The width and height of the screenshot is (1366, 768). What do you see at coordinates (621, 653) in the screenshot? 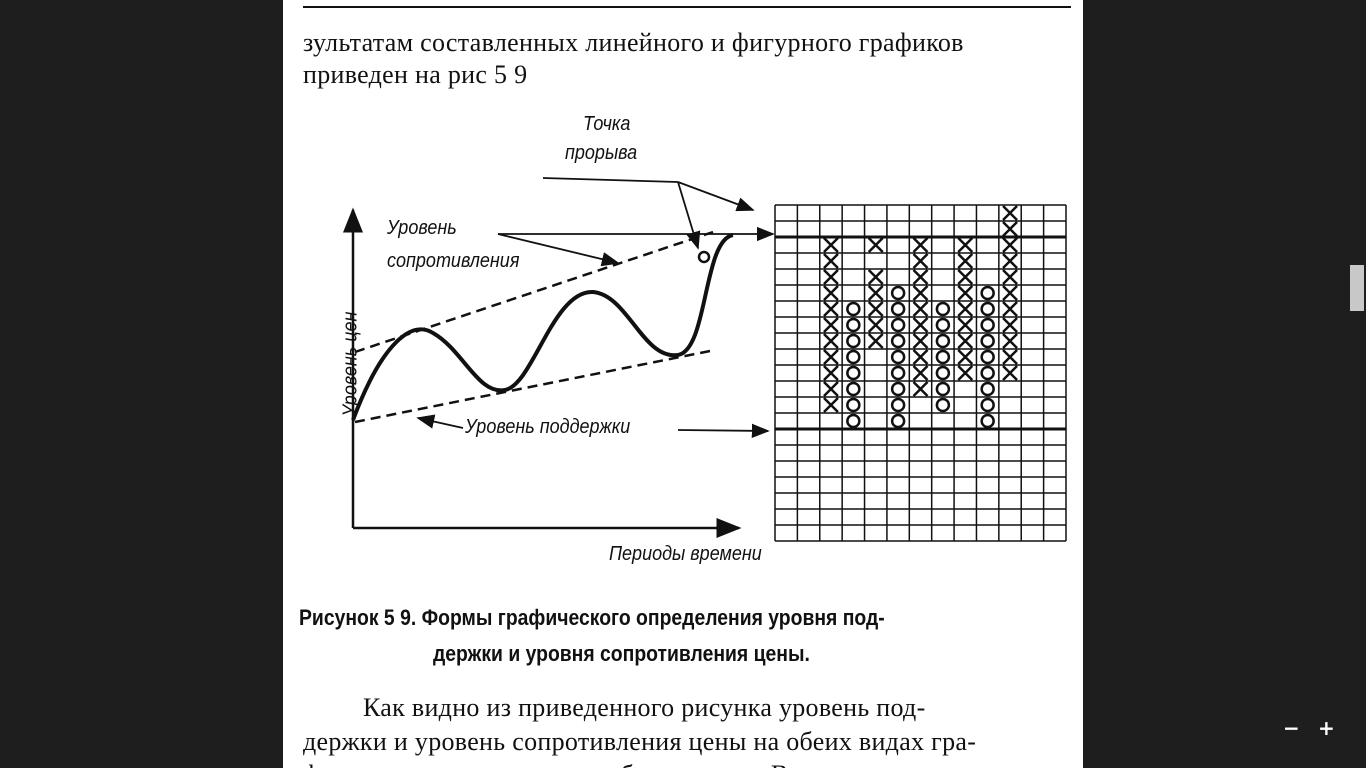
I see `figure-caption: держки и уровня сопротивления цены.` at bounding box center [621, 653].